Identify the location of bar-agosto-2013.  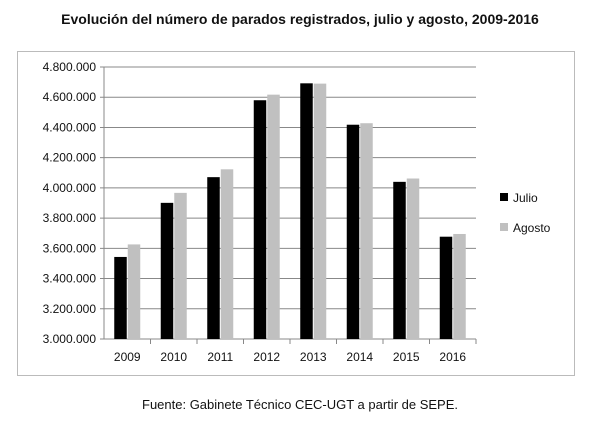
(320, 211).